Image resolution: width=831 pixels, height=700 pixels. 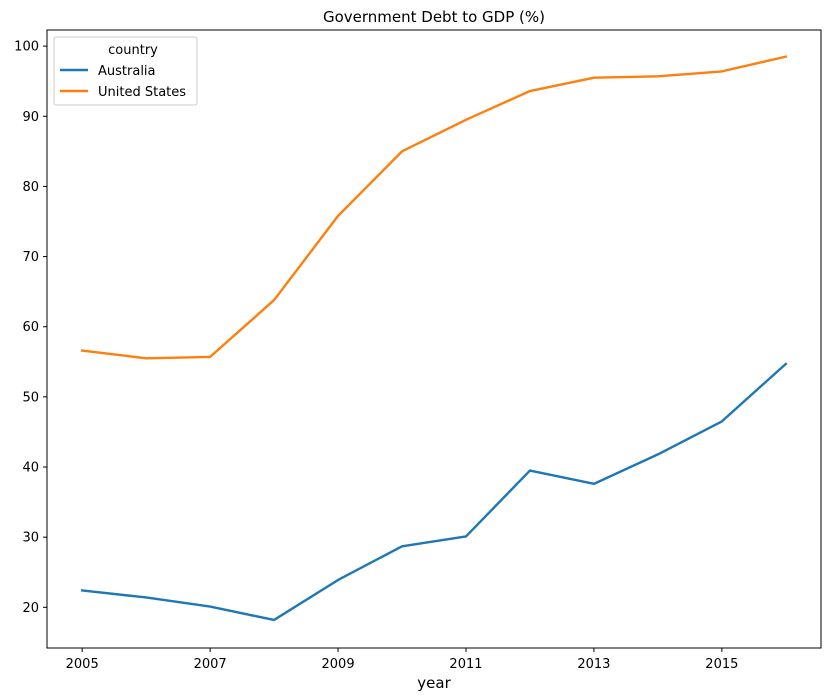 What do you see at coordinates (82, 664) in the screenshot?
I see `x-tick-label: 2005` at bounding box center [82, 664].